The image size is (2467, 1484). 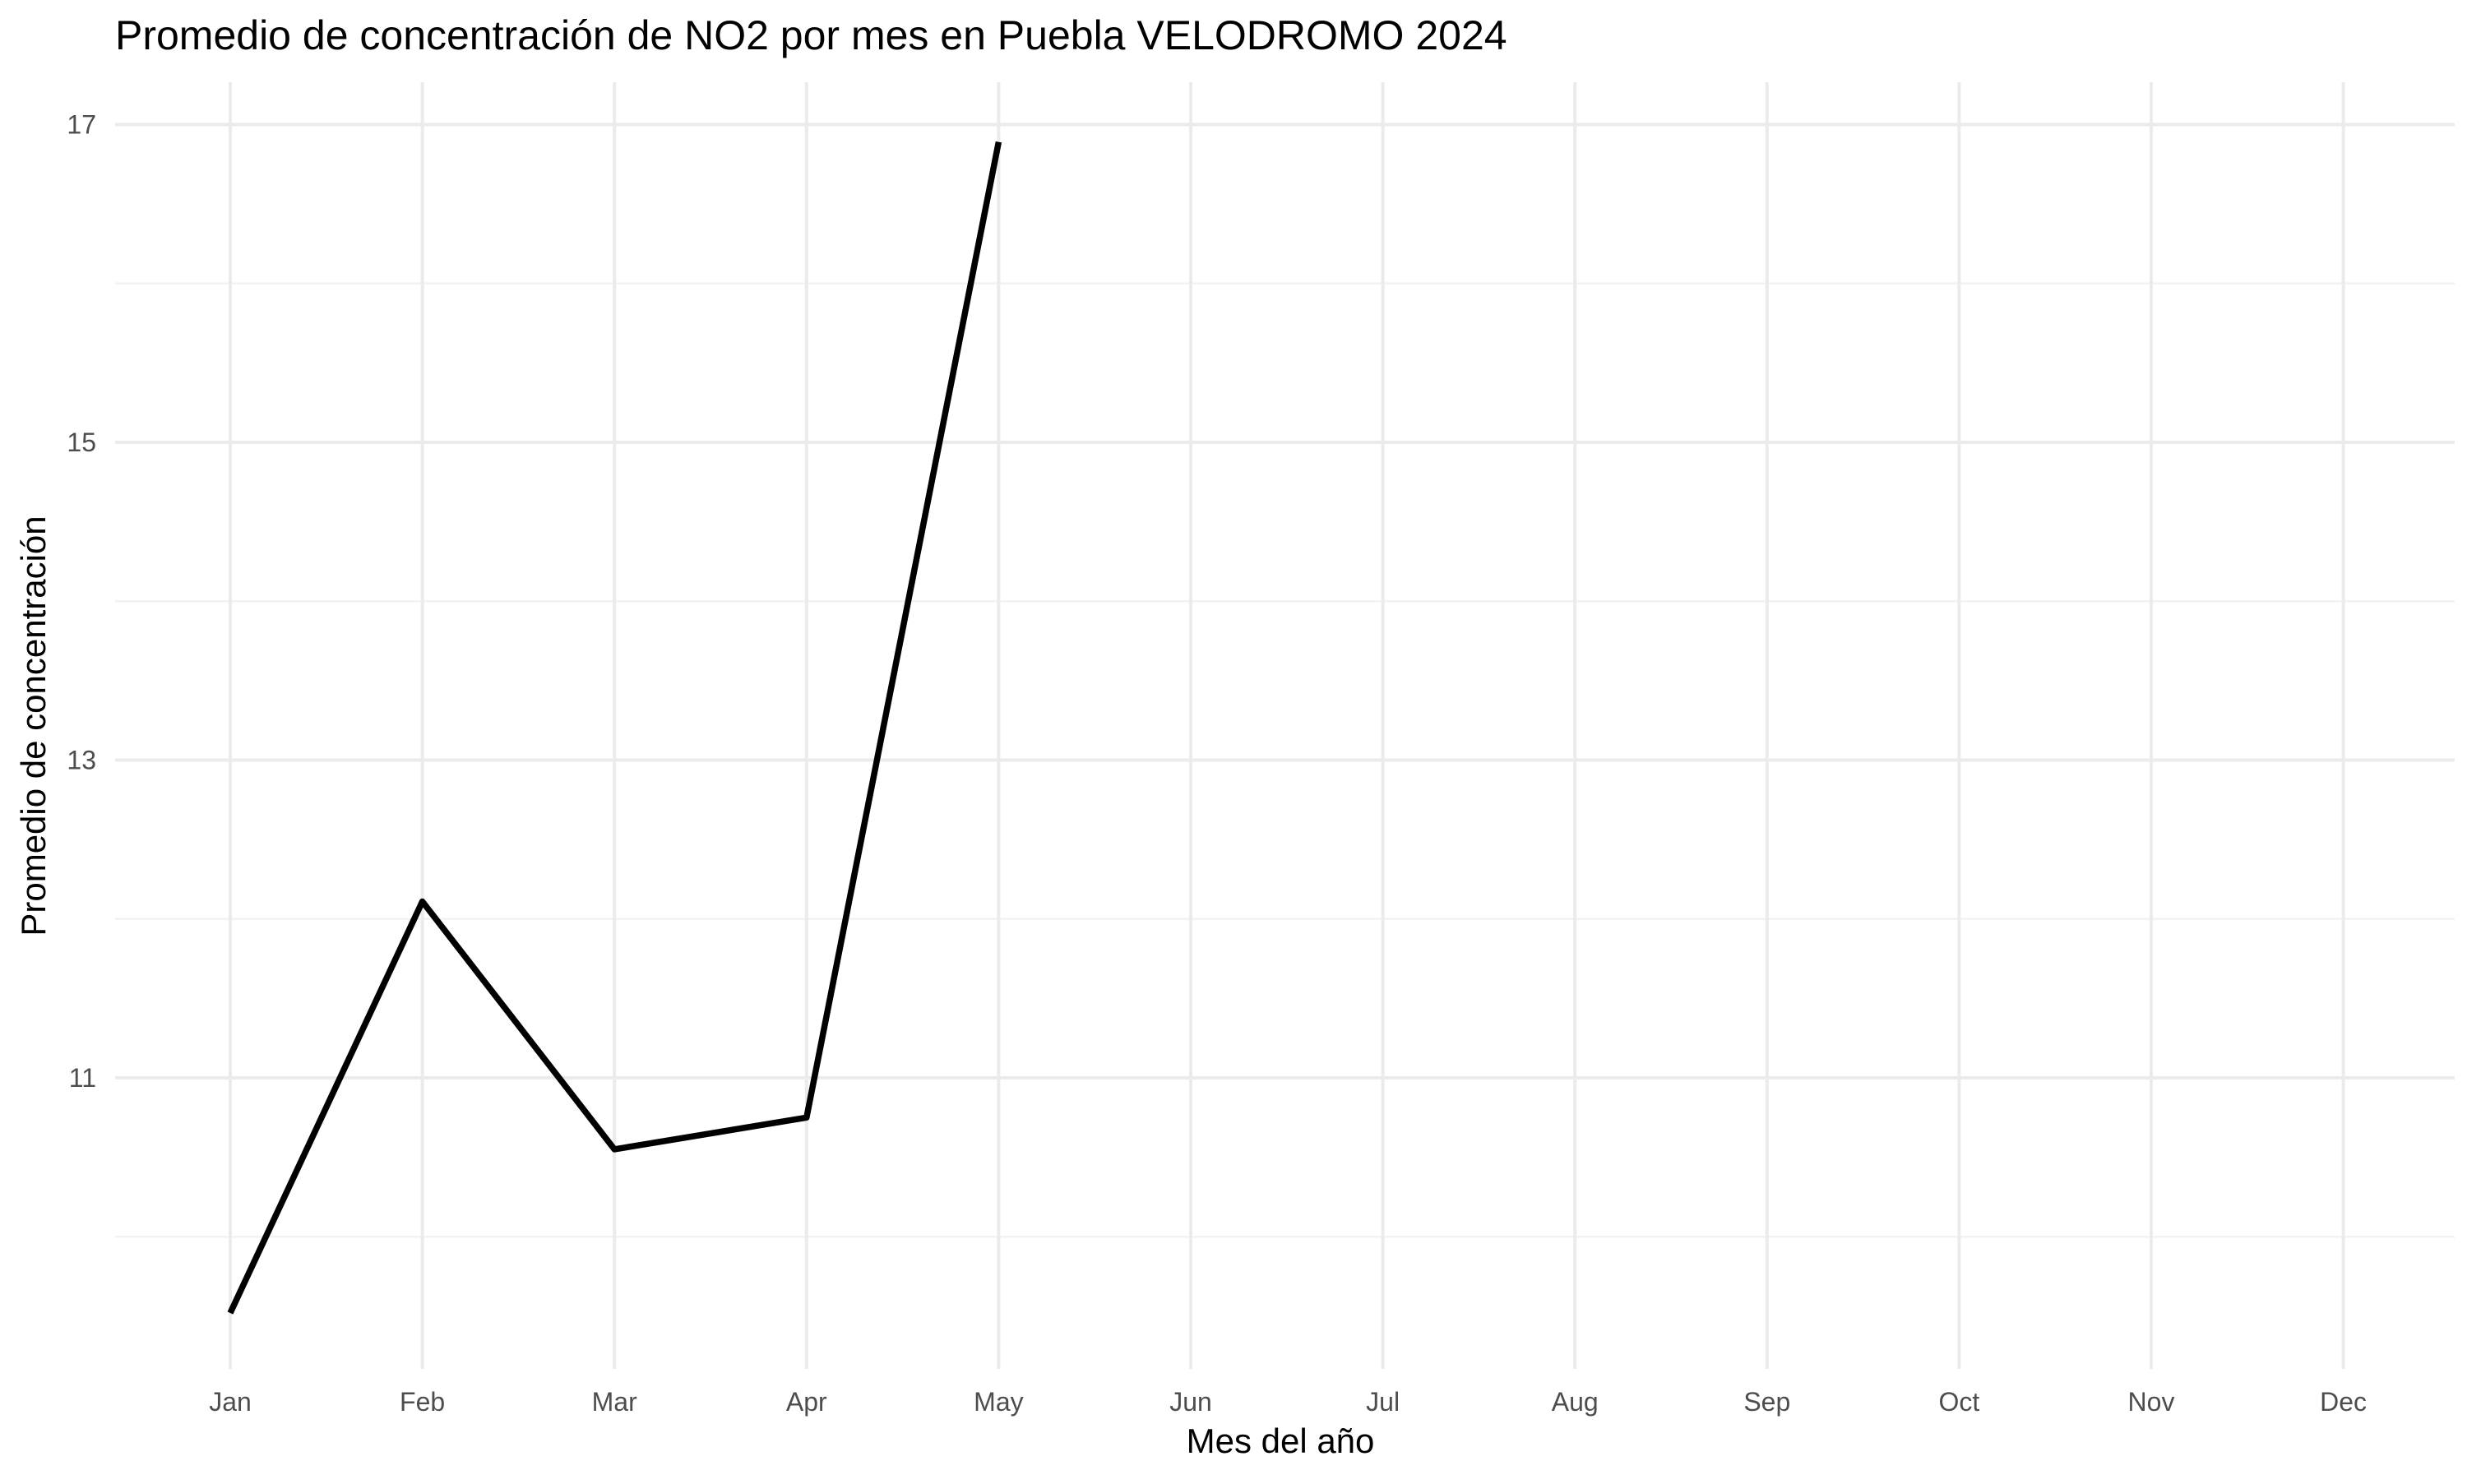 I want to click on y-tick-label: 13, so click(x=82, y=759).